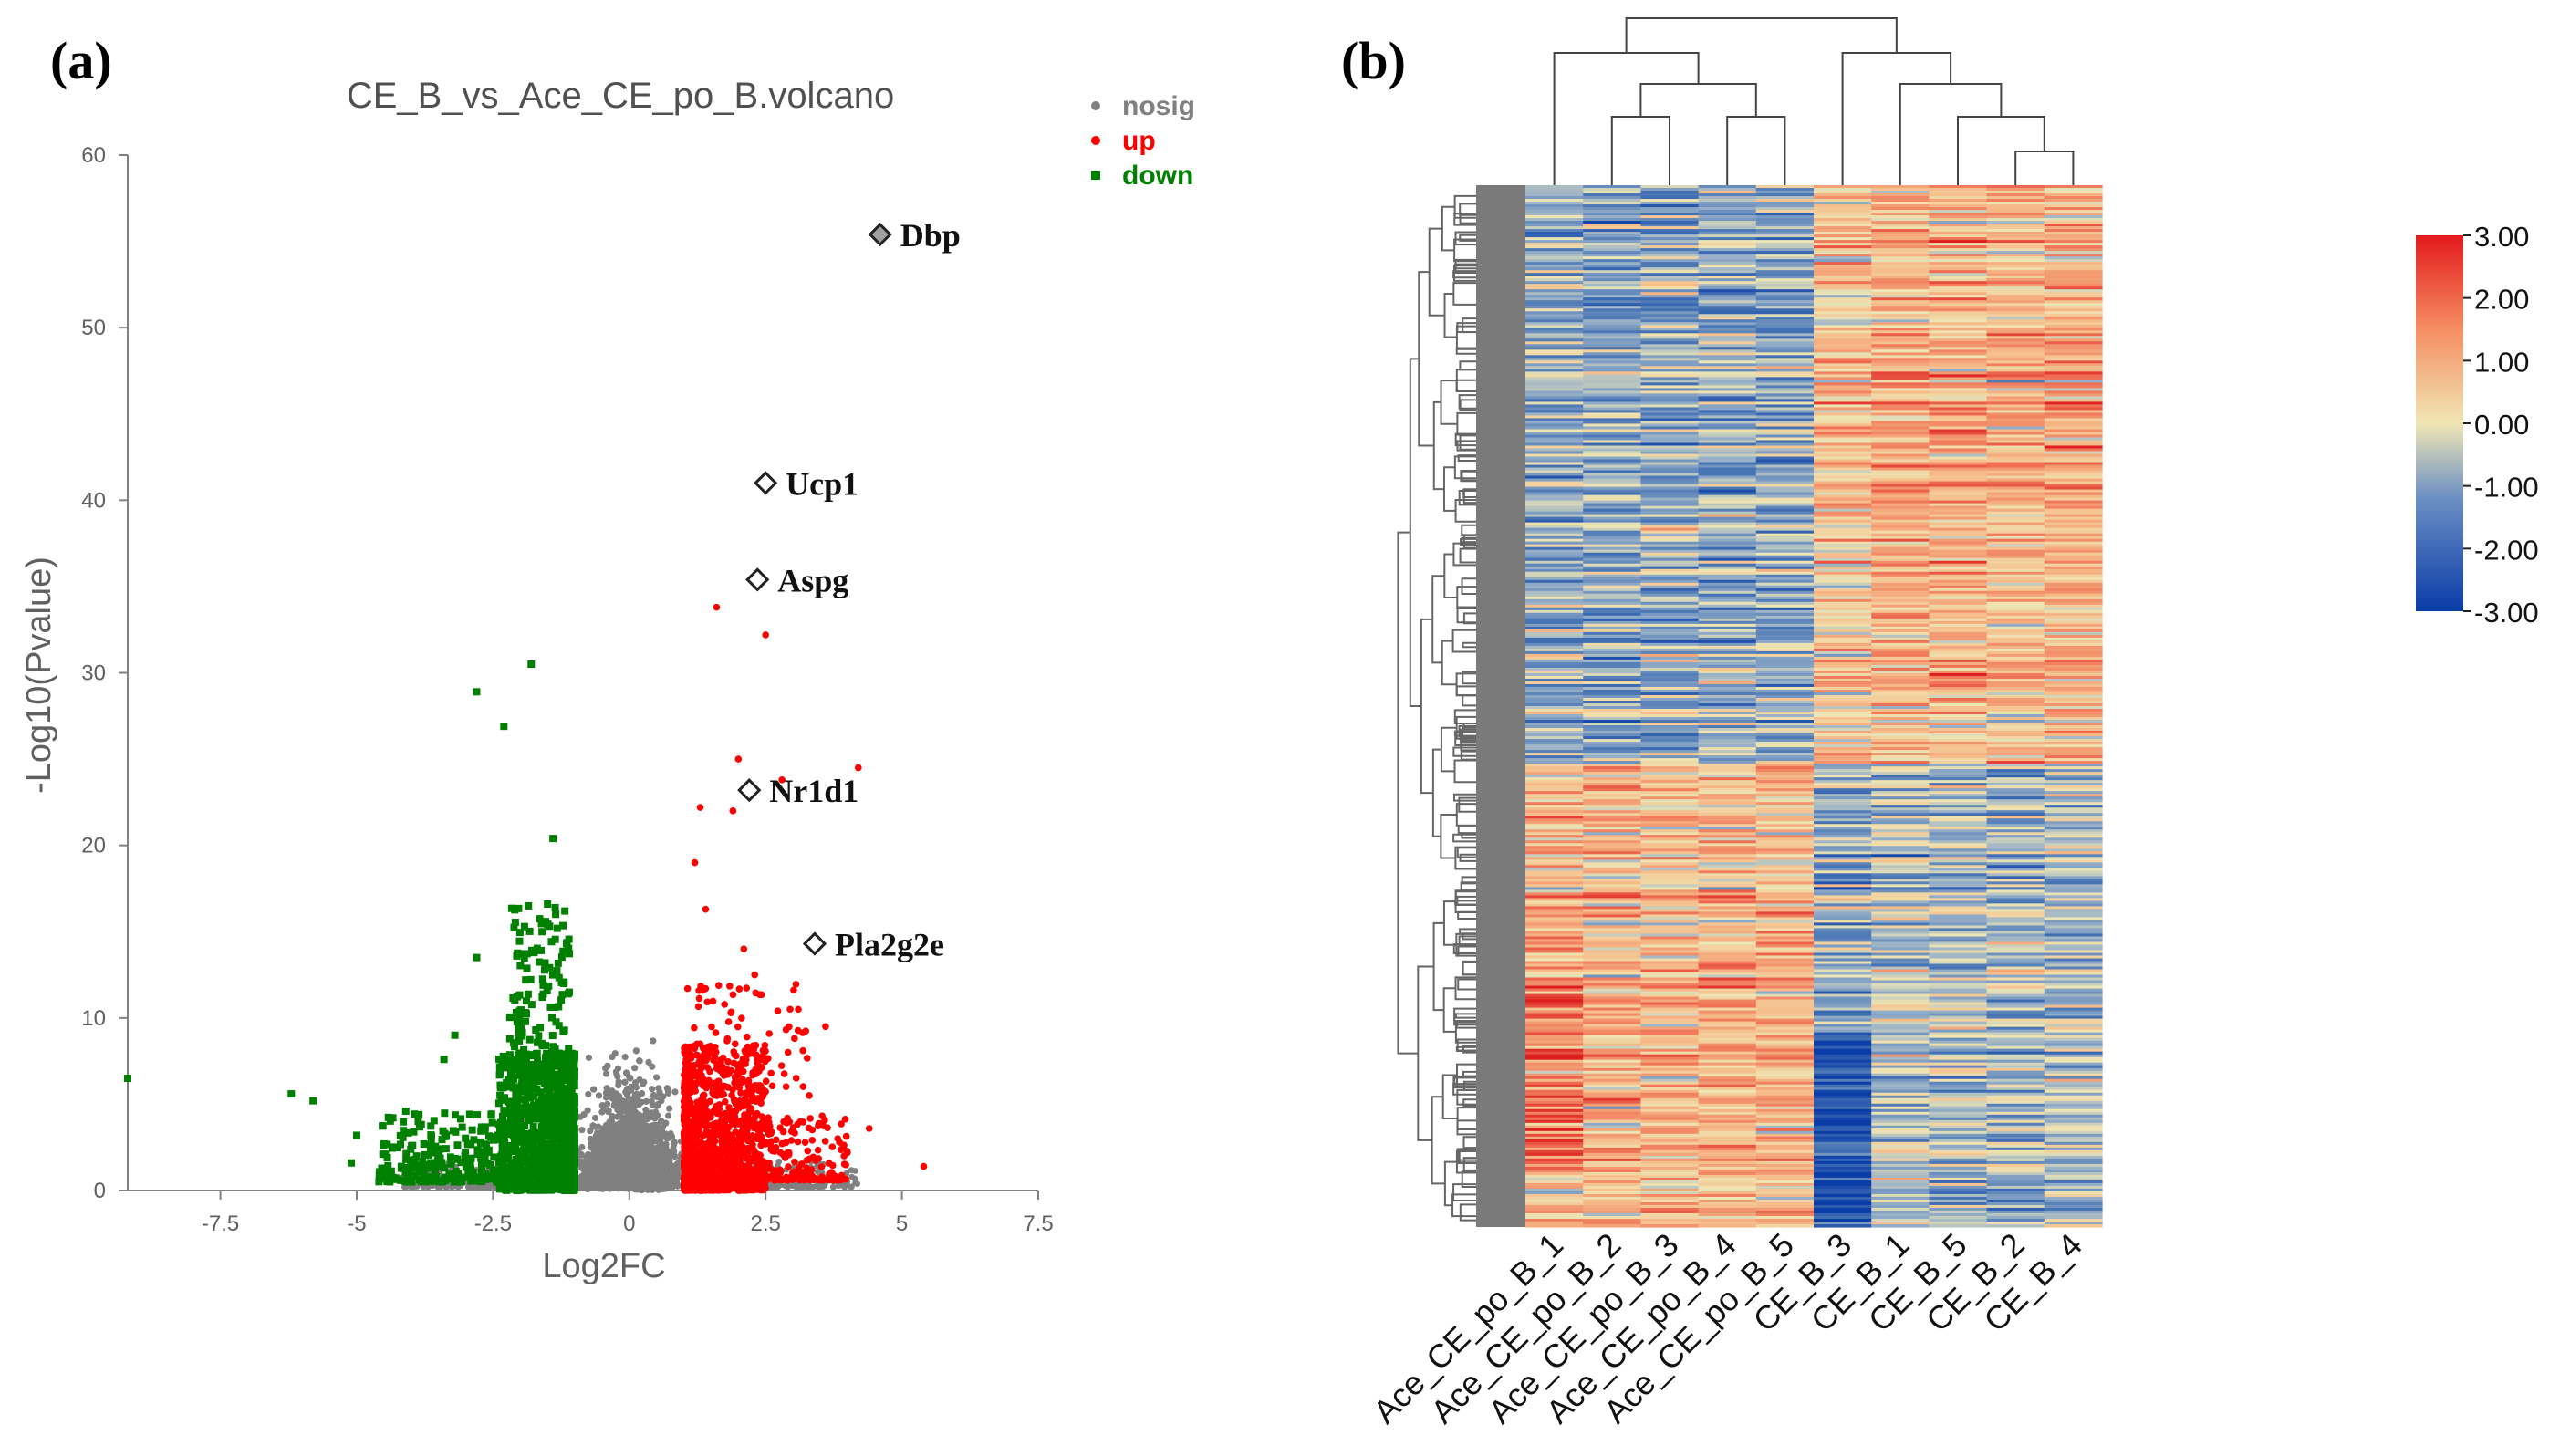 This screenshot has width=2570, height=1456. Describe the element at coordinates (629, 1224) in the screenshot. I see `x-tick-label: 0` at that location.